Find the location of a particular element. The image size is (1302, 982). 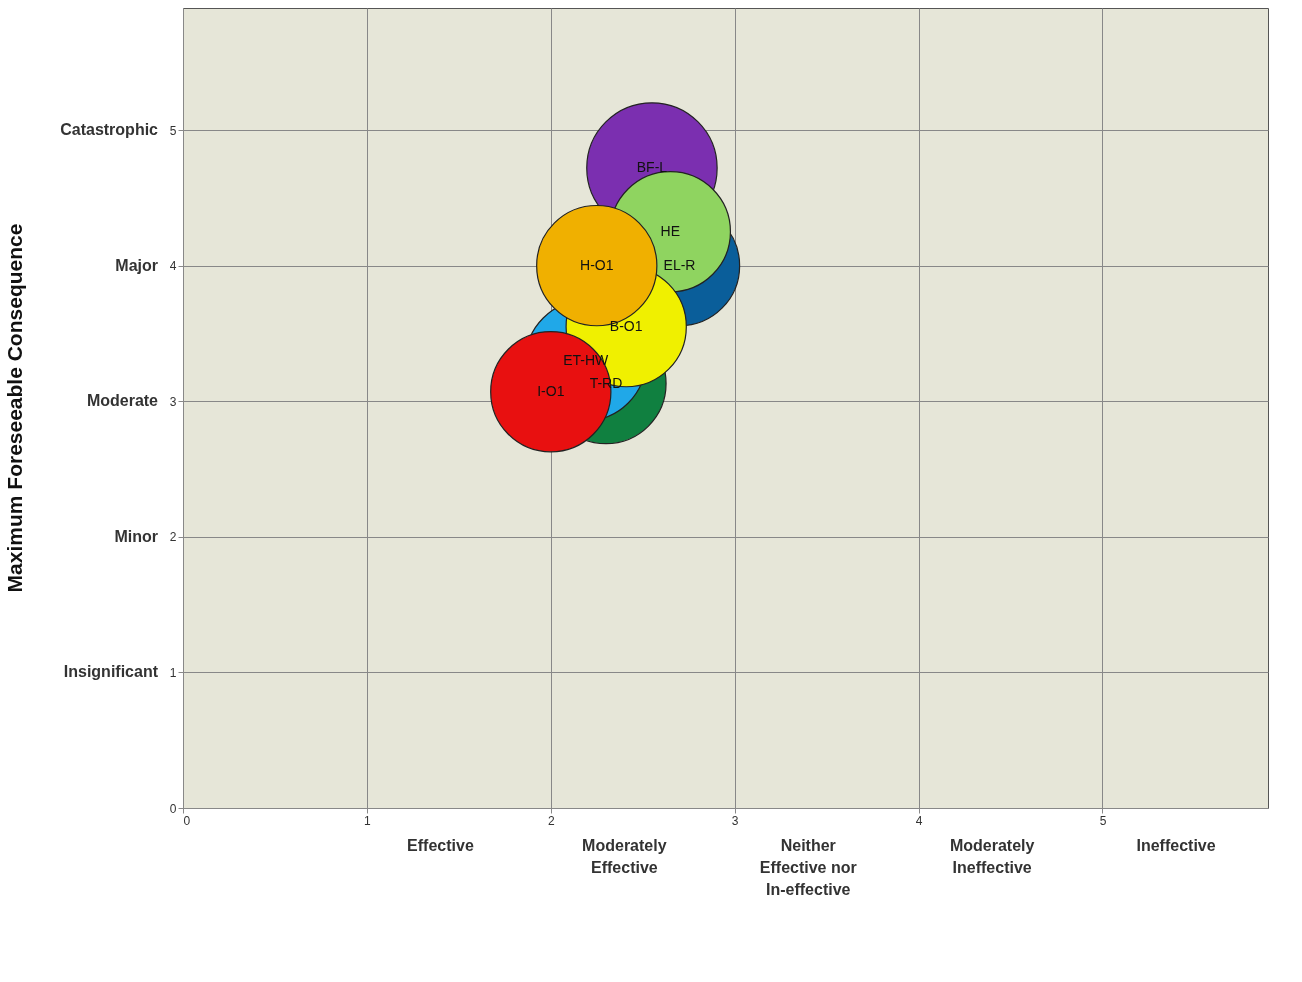

text: Neither Effective nor In-effective is located at coordinates (808, 867).